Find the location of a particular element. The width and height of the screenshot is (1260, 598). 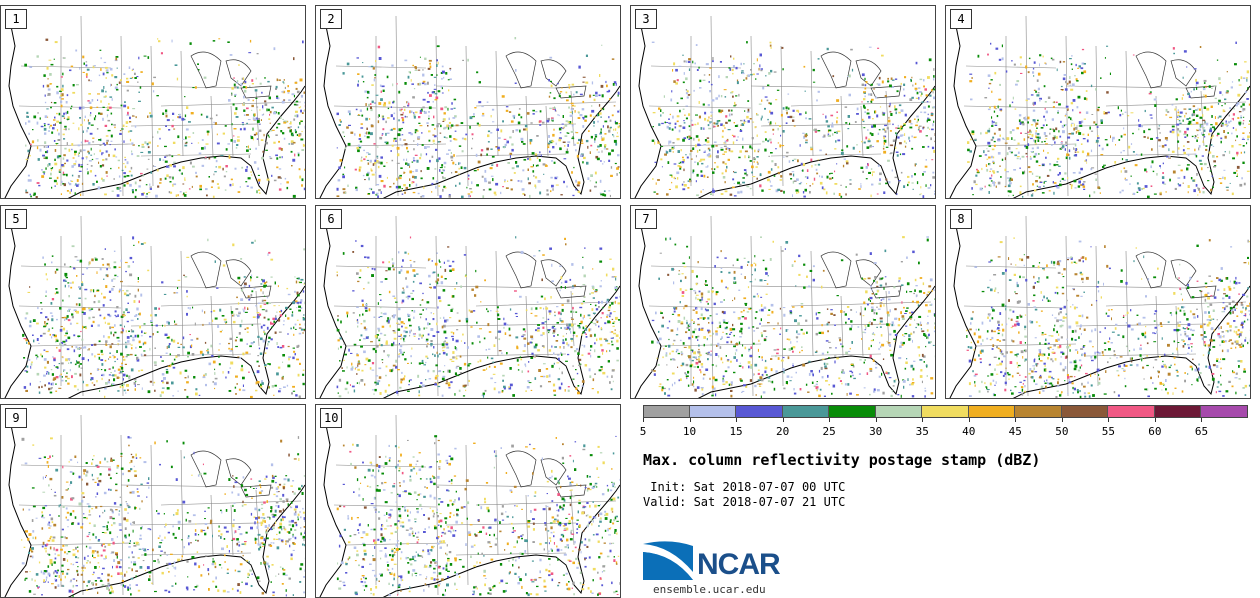

colorbar-tick-label: 25 is located at coordinates (829, 431).